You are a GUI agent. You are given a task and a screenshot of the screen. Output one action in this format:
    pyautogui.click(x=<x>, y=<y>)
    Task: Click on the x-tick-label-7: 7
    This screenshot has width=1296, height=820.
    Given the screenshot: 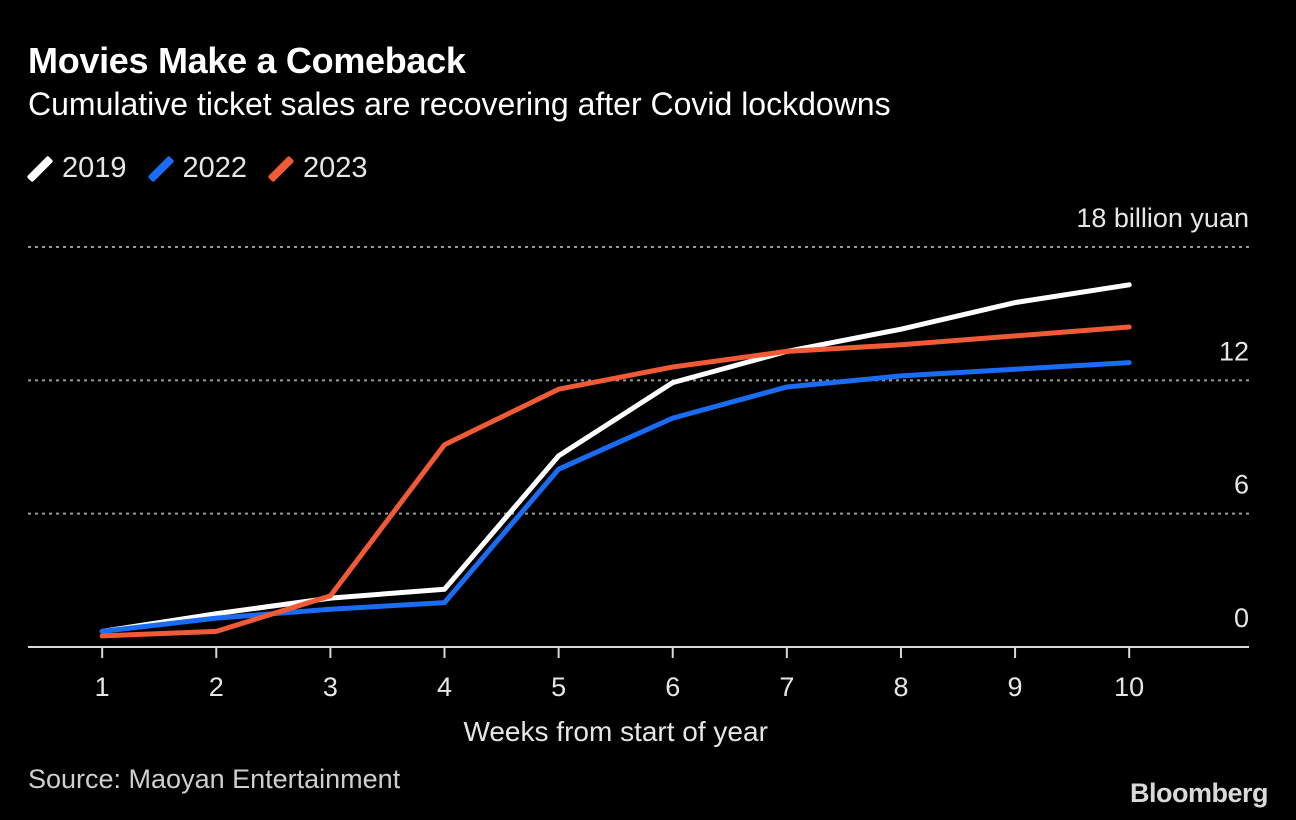 What is the action you would take?
    pyautogui.click(x=786, y=687)
    